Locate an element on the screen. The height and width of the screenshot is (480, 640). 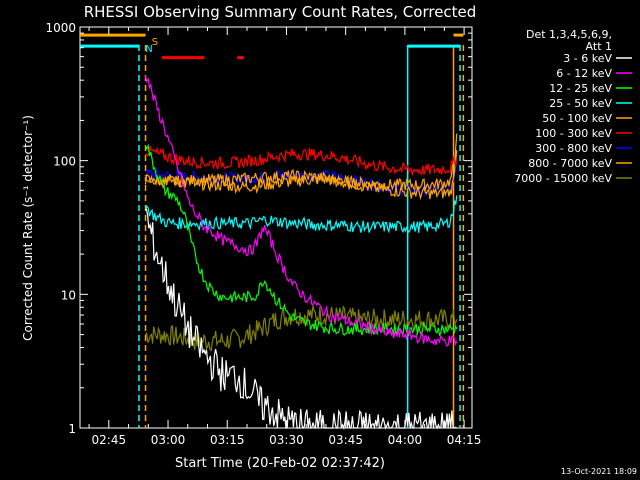
x-tick-label-2: 03:15 is located at coordinates (227, 440).